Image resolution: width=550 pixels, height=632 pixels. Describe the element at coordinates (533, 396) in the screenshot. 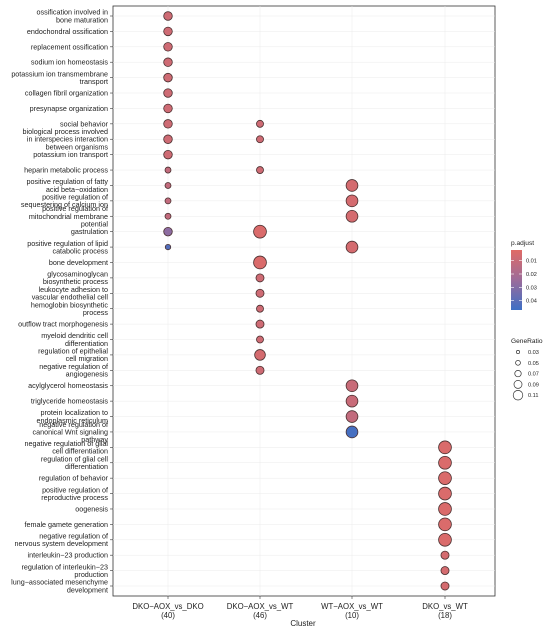

I see `size-legend-label: 0.11` at that location.